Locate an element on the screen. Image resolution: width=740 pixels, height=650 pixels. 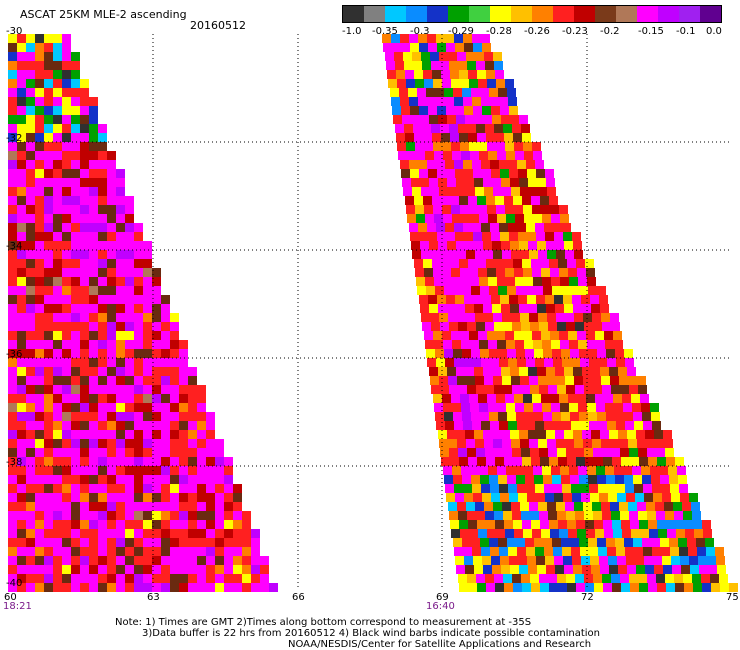
colorbar-swatch is located at coordinates (563, 14).